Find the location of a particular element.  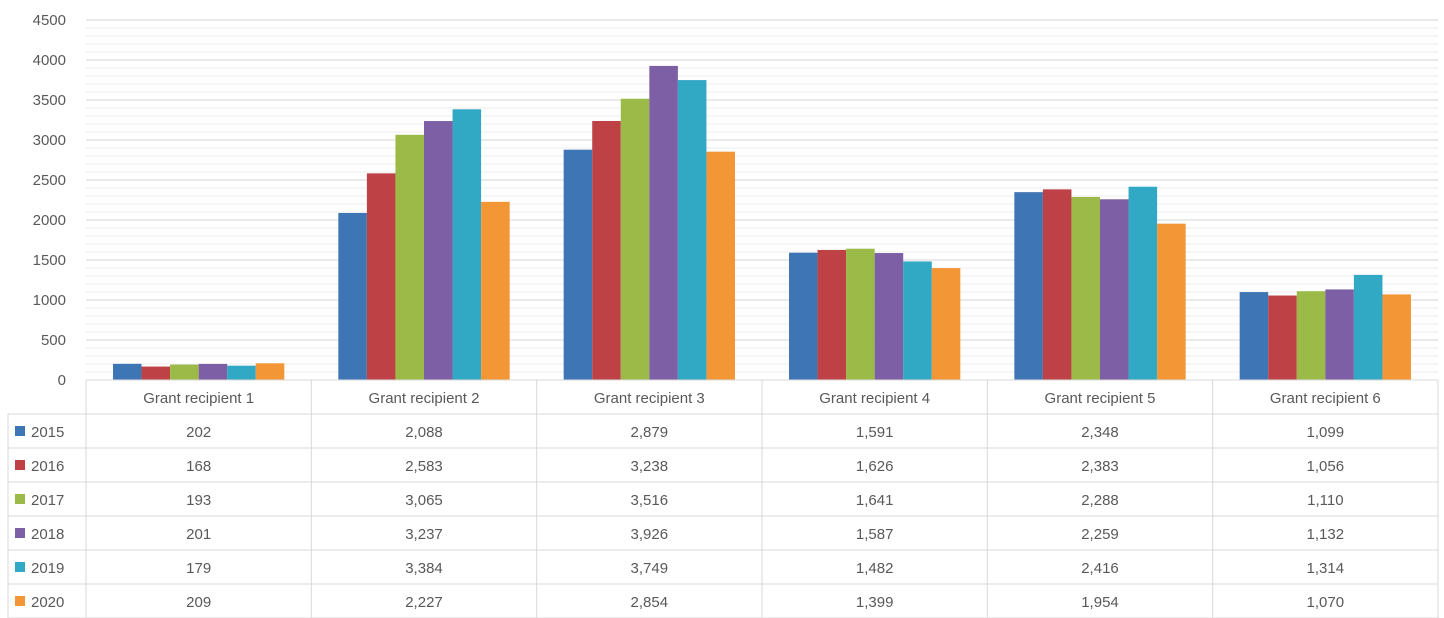

y-axis-tick-labels: 0 500 1000 1500 2000 2500 3000 3500 4000 4500 is located at coordinates (49, 200).